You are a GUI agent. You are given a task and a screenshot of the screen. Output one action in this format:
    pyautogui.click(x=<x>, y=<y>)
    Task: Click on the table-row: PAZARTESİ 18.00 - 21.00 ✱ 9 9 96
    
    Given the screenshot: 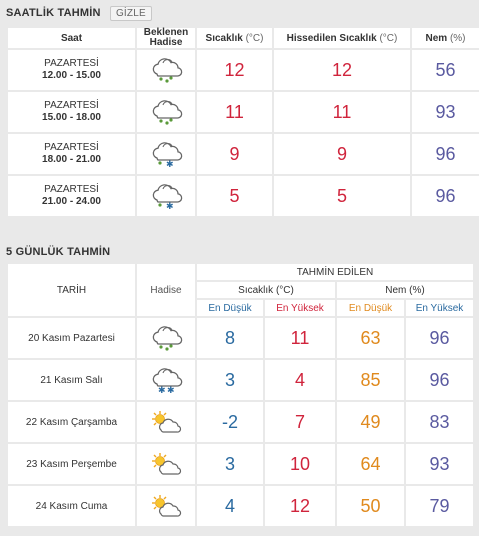 What is the action you would take?
    pyautogui.click(x=243, y=154)
    